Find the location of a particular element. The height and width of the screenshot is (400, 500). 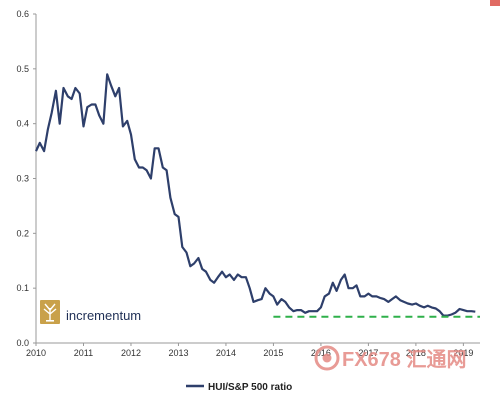

corner-mark is located at coordinates (495, 3).